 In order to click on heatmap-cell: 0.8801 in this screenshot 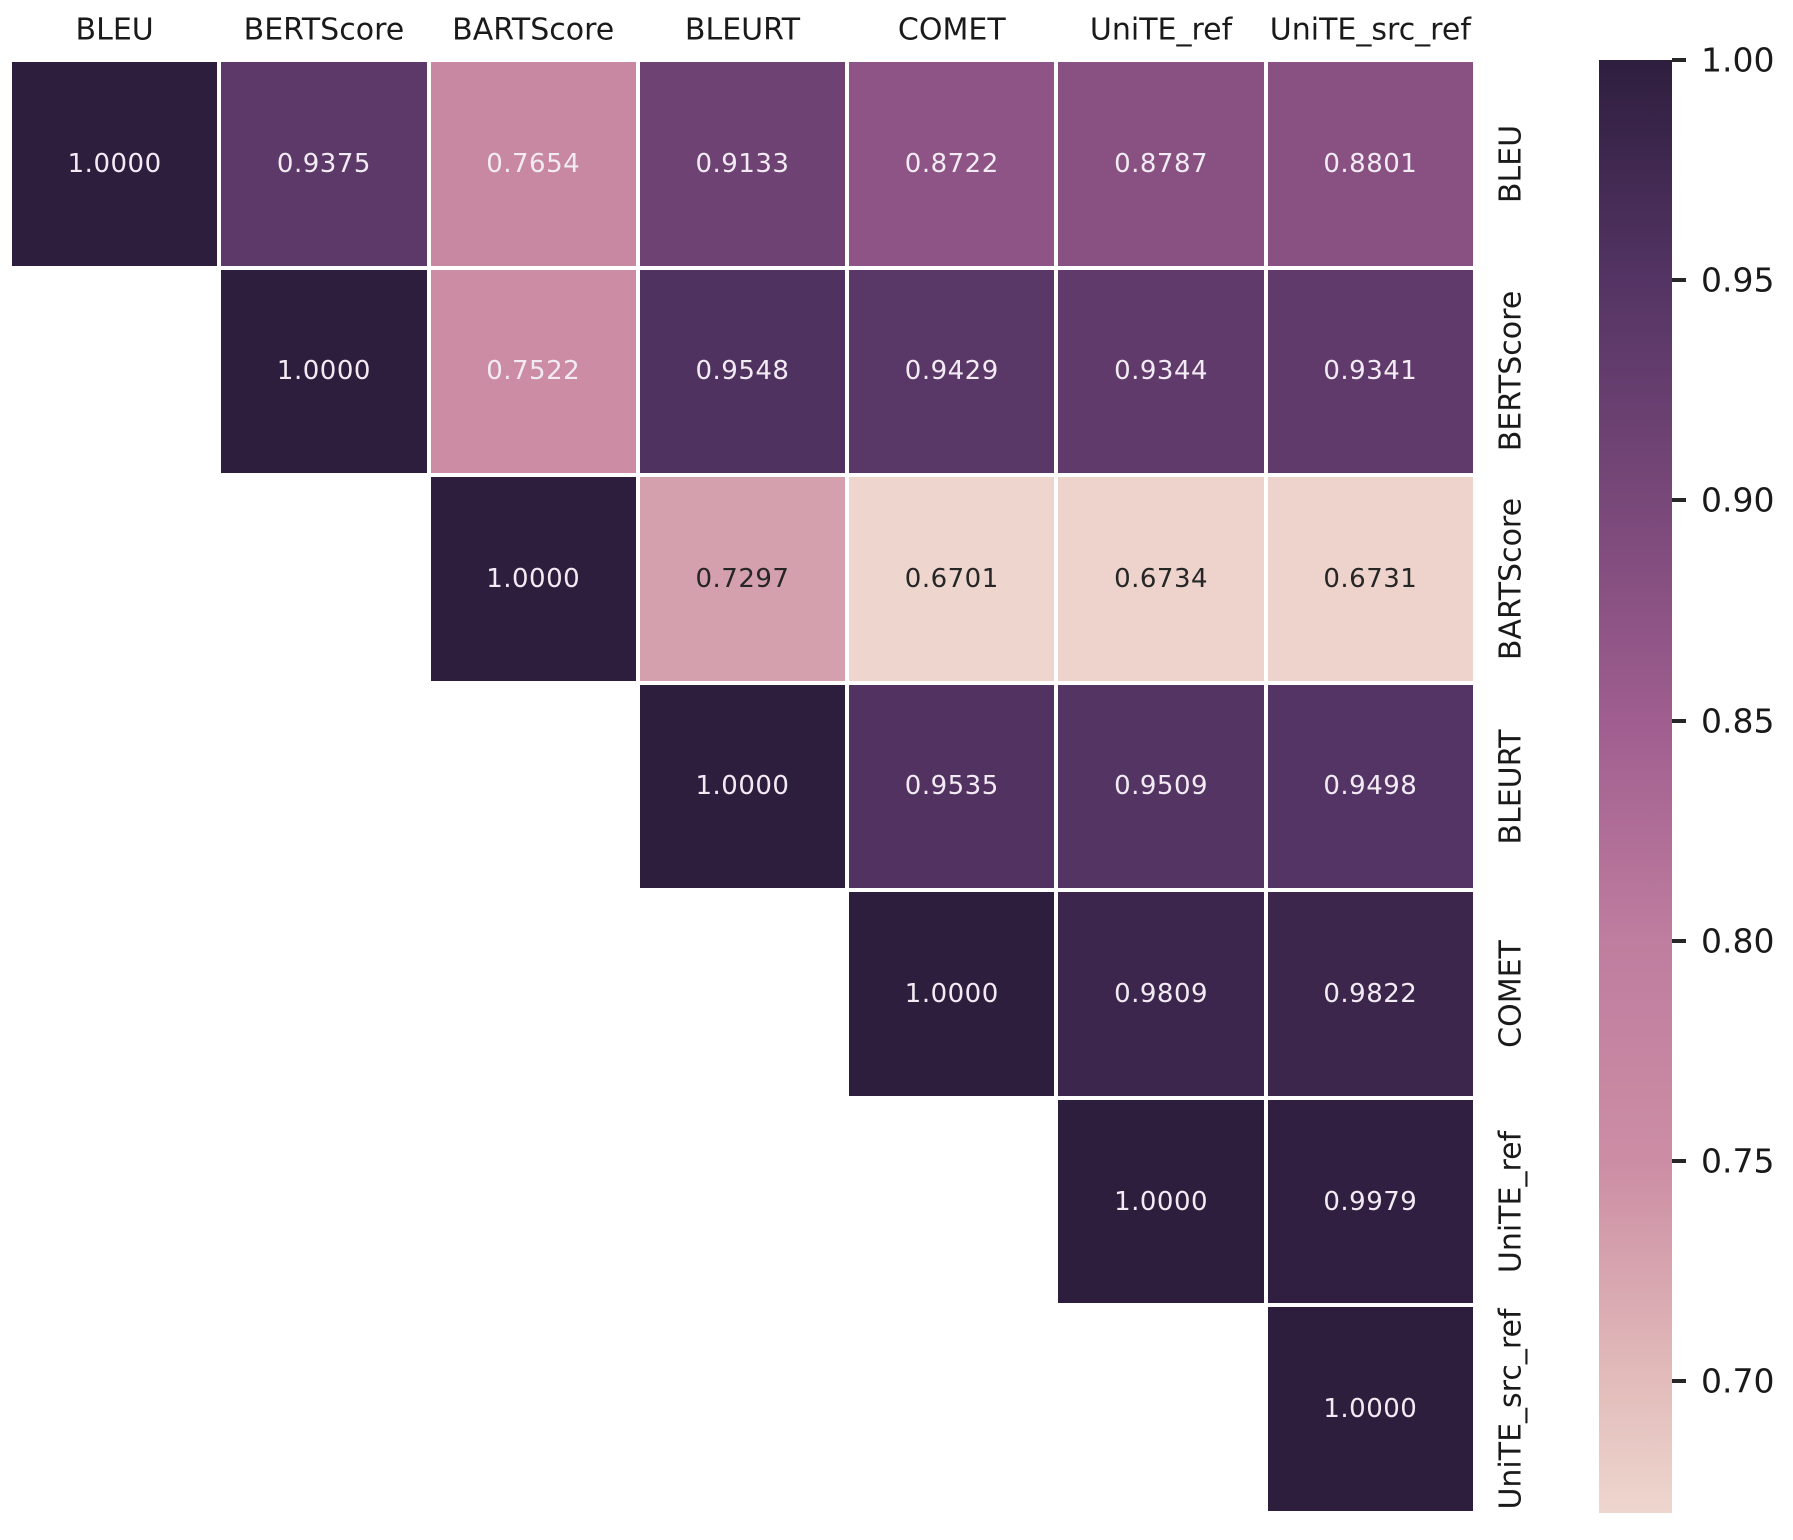, I will do `click(1370, 164)`.